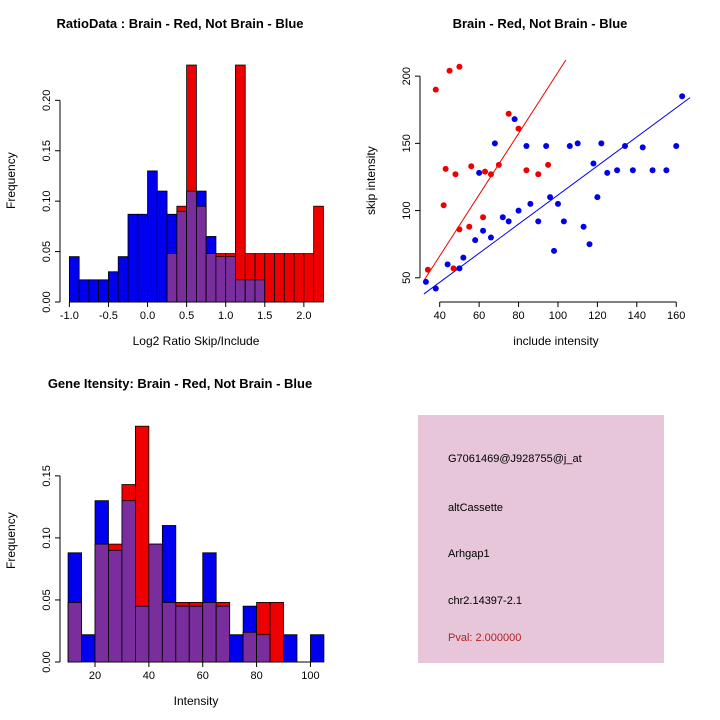 This screenshot has width=720, height=720. I want to click on svg-text: -1.0, so click(69, 316).